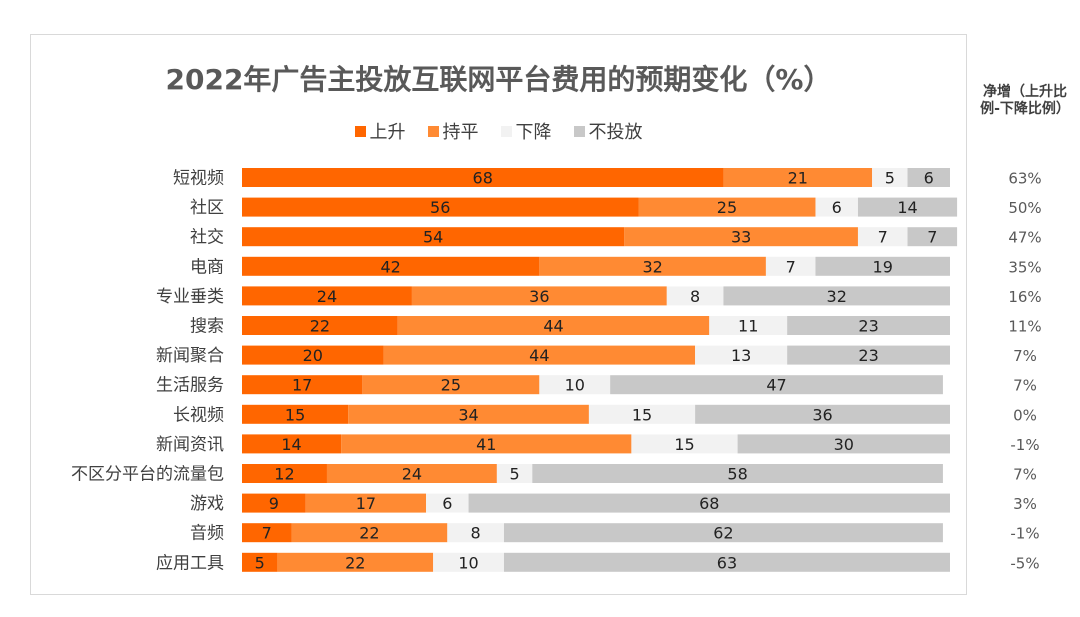  I want to click on data-label: 21, so click(798, 178).